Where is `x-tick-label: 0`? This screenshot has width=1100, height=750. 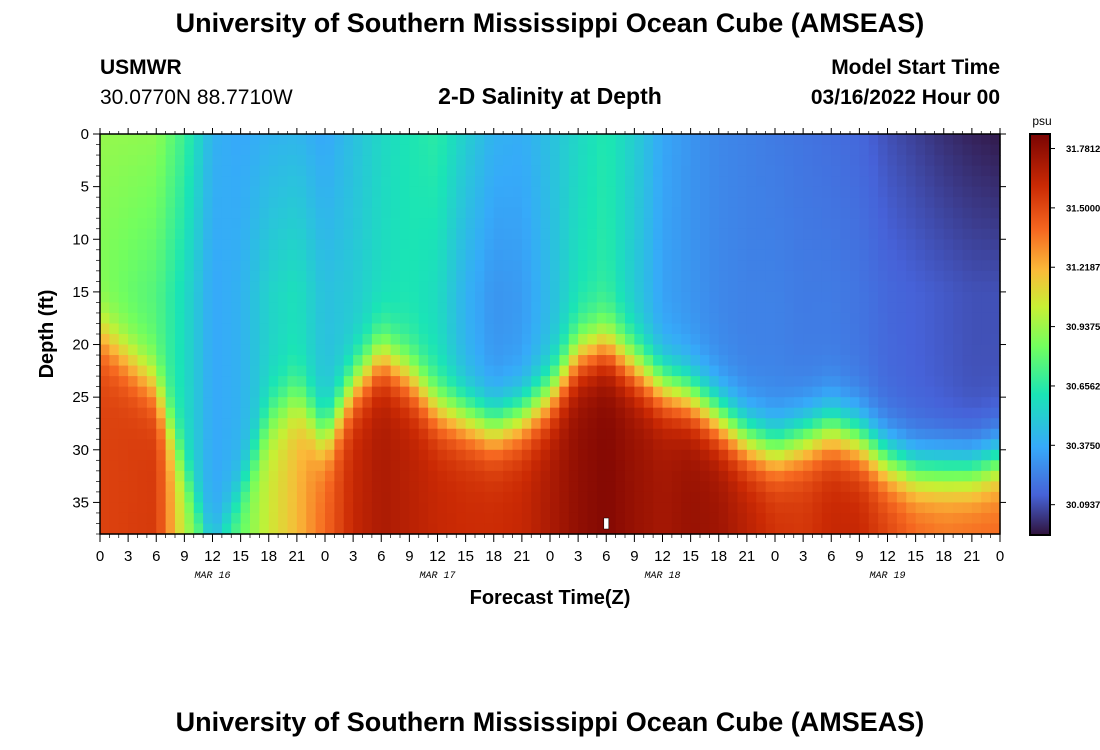 x-tick-label: 0 is located at coordinates (1000, 556).